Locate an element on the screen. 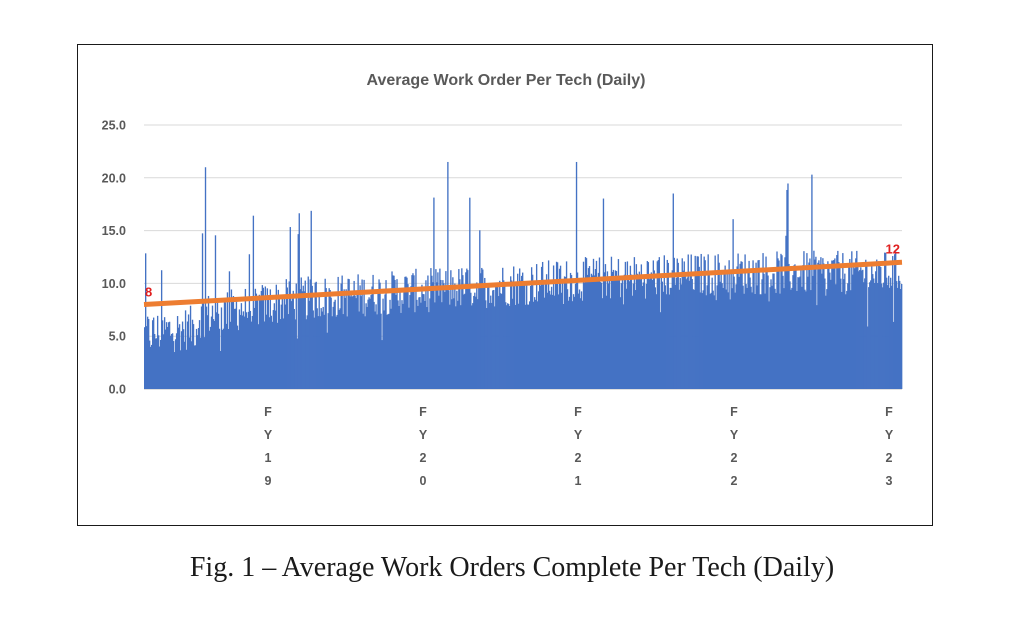  x-category-char: 2 is located at coordinates (734, 481).